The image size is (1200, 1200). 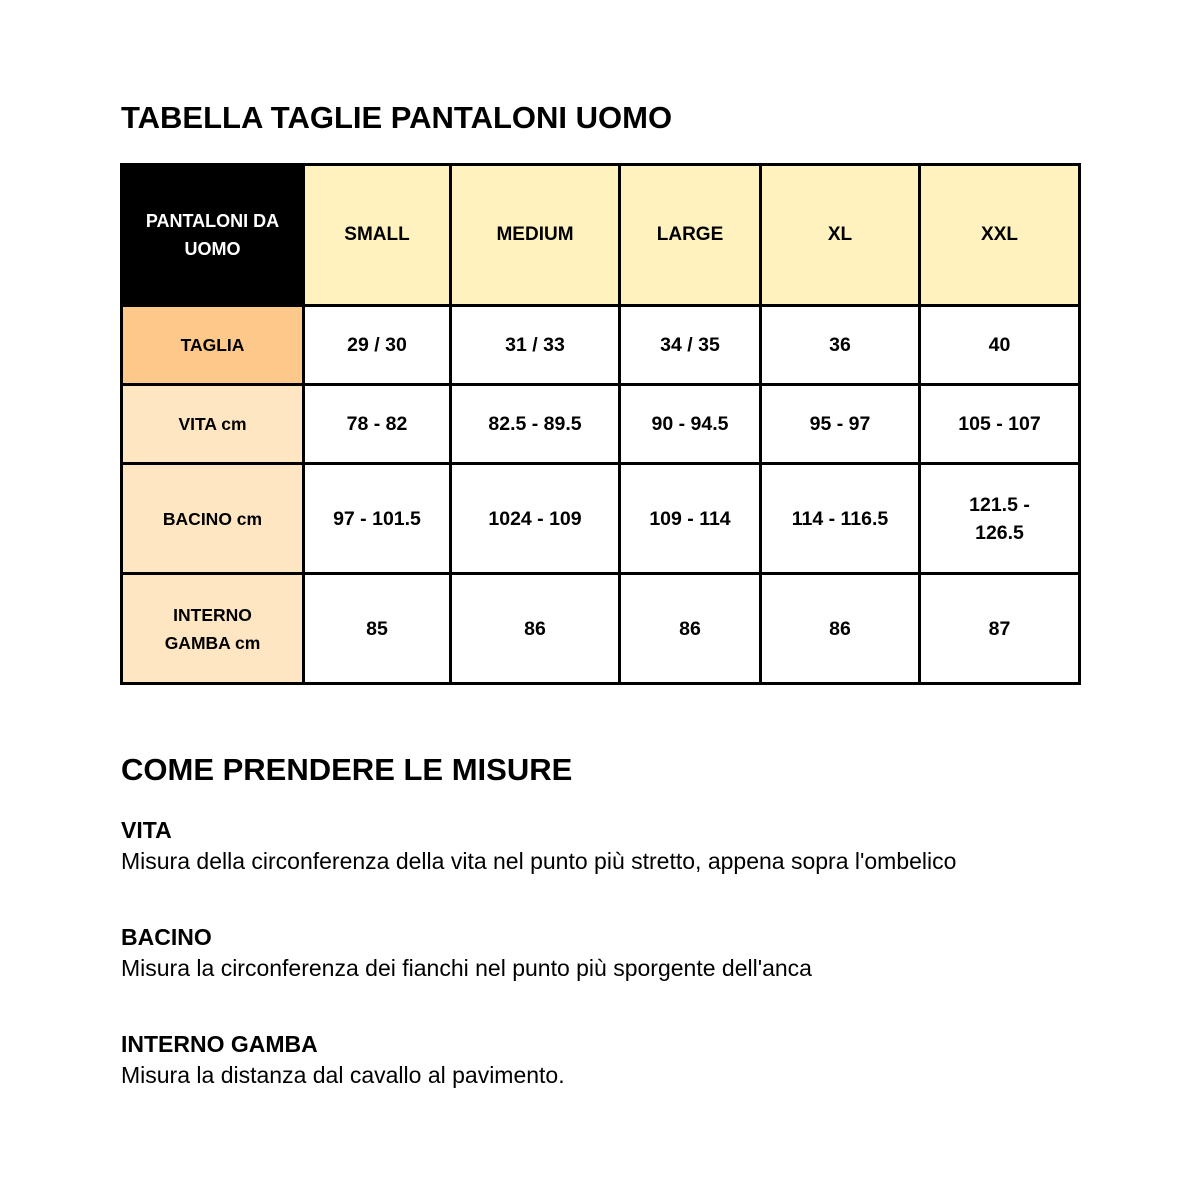 I want to click on row-header-vita: VITA cm, so click(x=212, y=424).